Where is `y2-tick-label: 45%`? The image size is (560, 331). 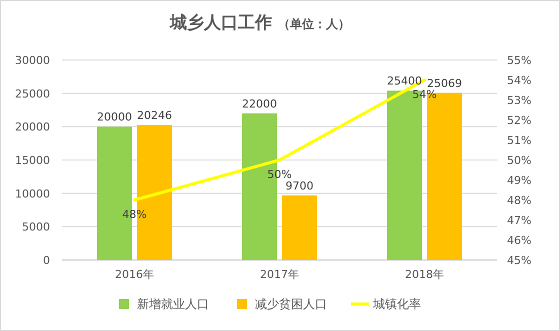
y2-tick-label: 45% is located at coordinates (519, 260).